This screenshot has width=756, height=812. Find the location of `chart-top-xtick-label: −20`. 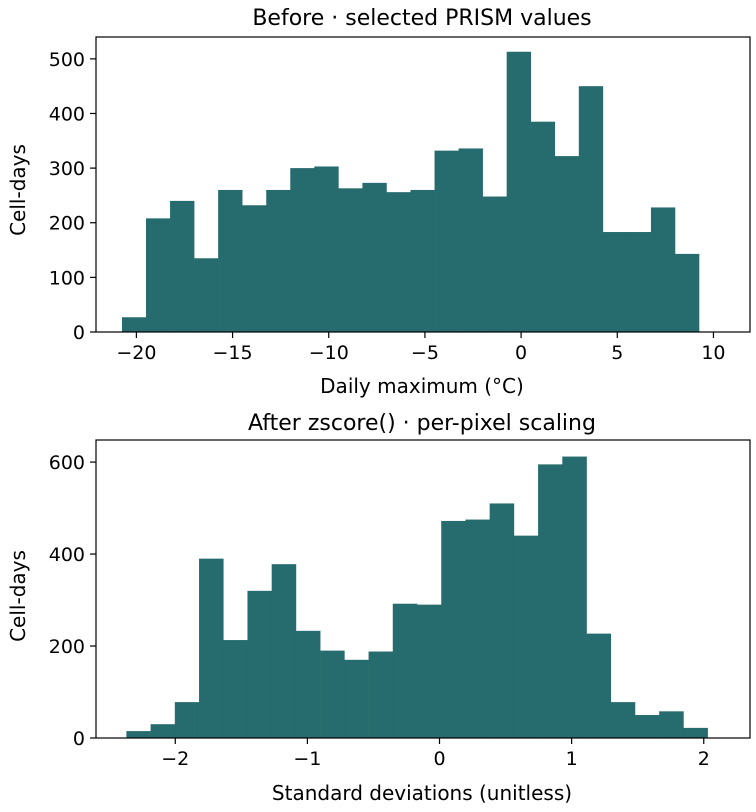

chart-top-xtick-label: −20 is located at coordinates (136, 353).